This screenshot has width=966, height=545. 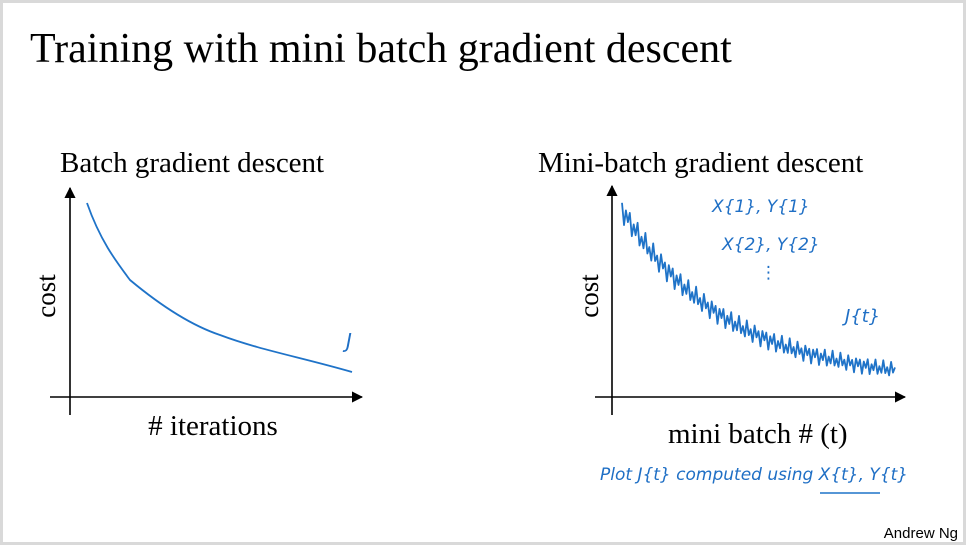 What do you see at coordinates (760, 207) in the screenshot?
I see `annotation: X{1}, Y{1}` at bounding box center [760, 207].